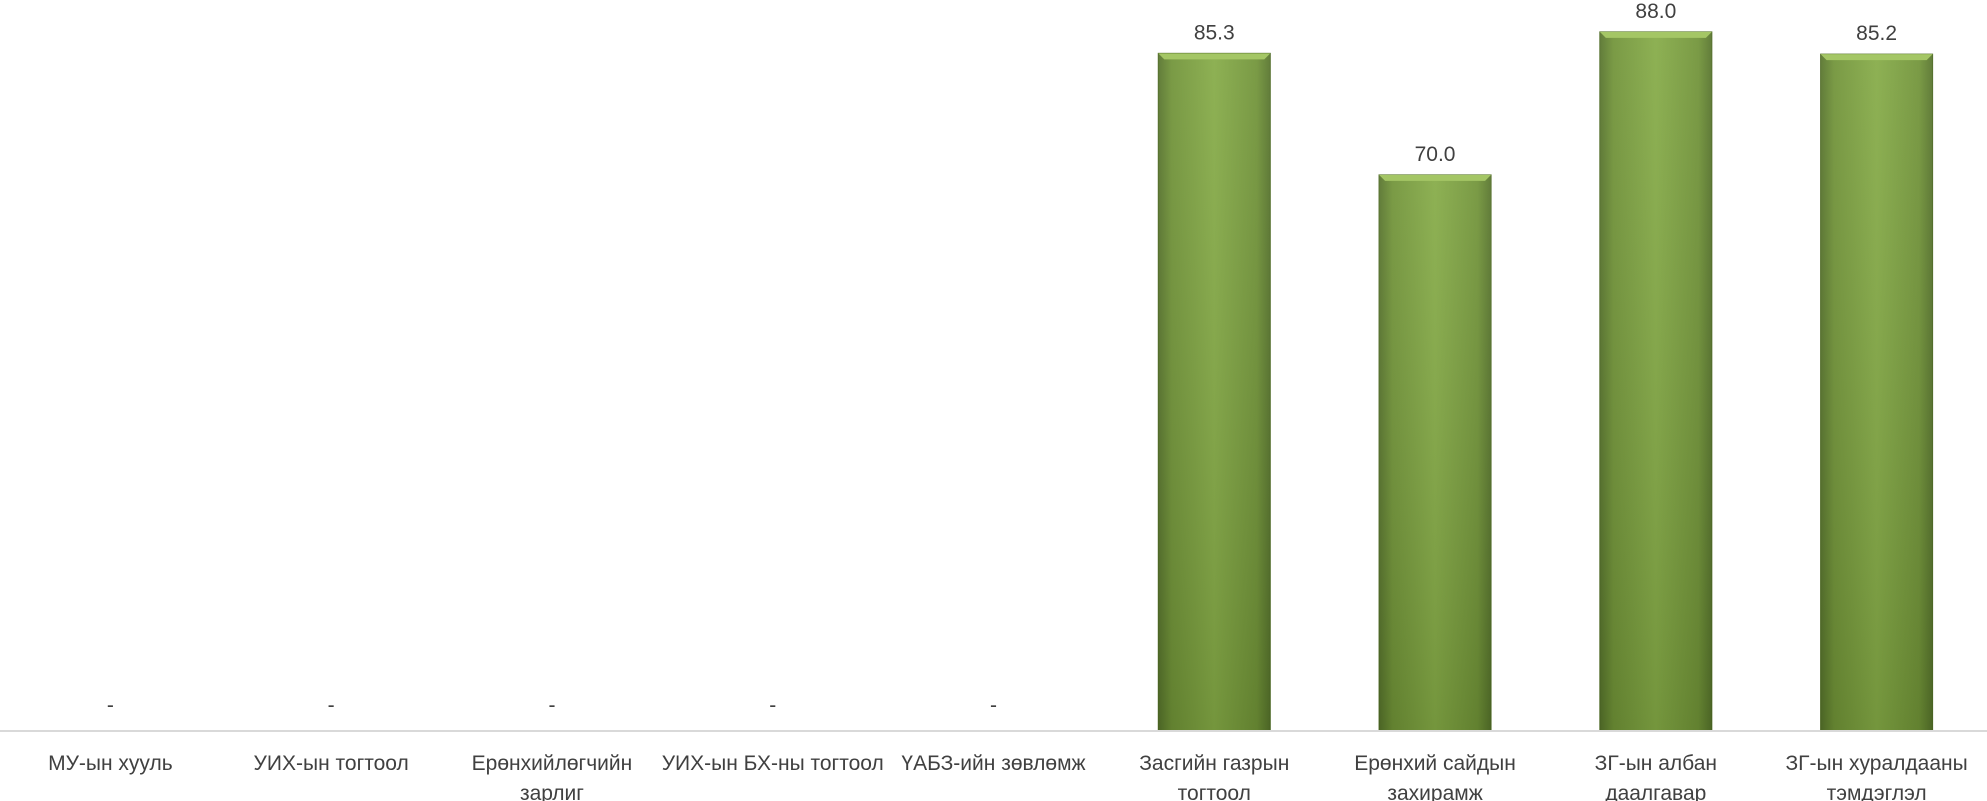  I want to click on data-label-6: 85.3, so click(1214, 32).